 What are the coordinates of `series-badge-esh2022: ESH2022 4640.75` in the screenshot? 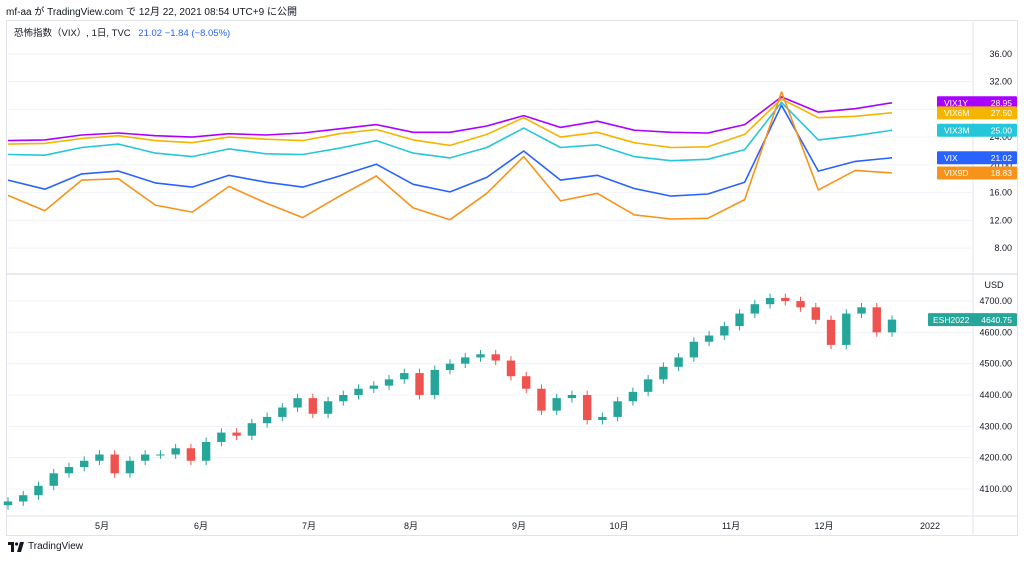 It's located at (972, 320).